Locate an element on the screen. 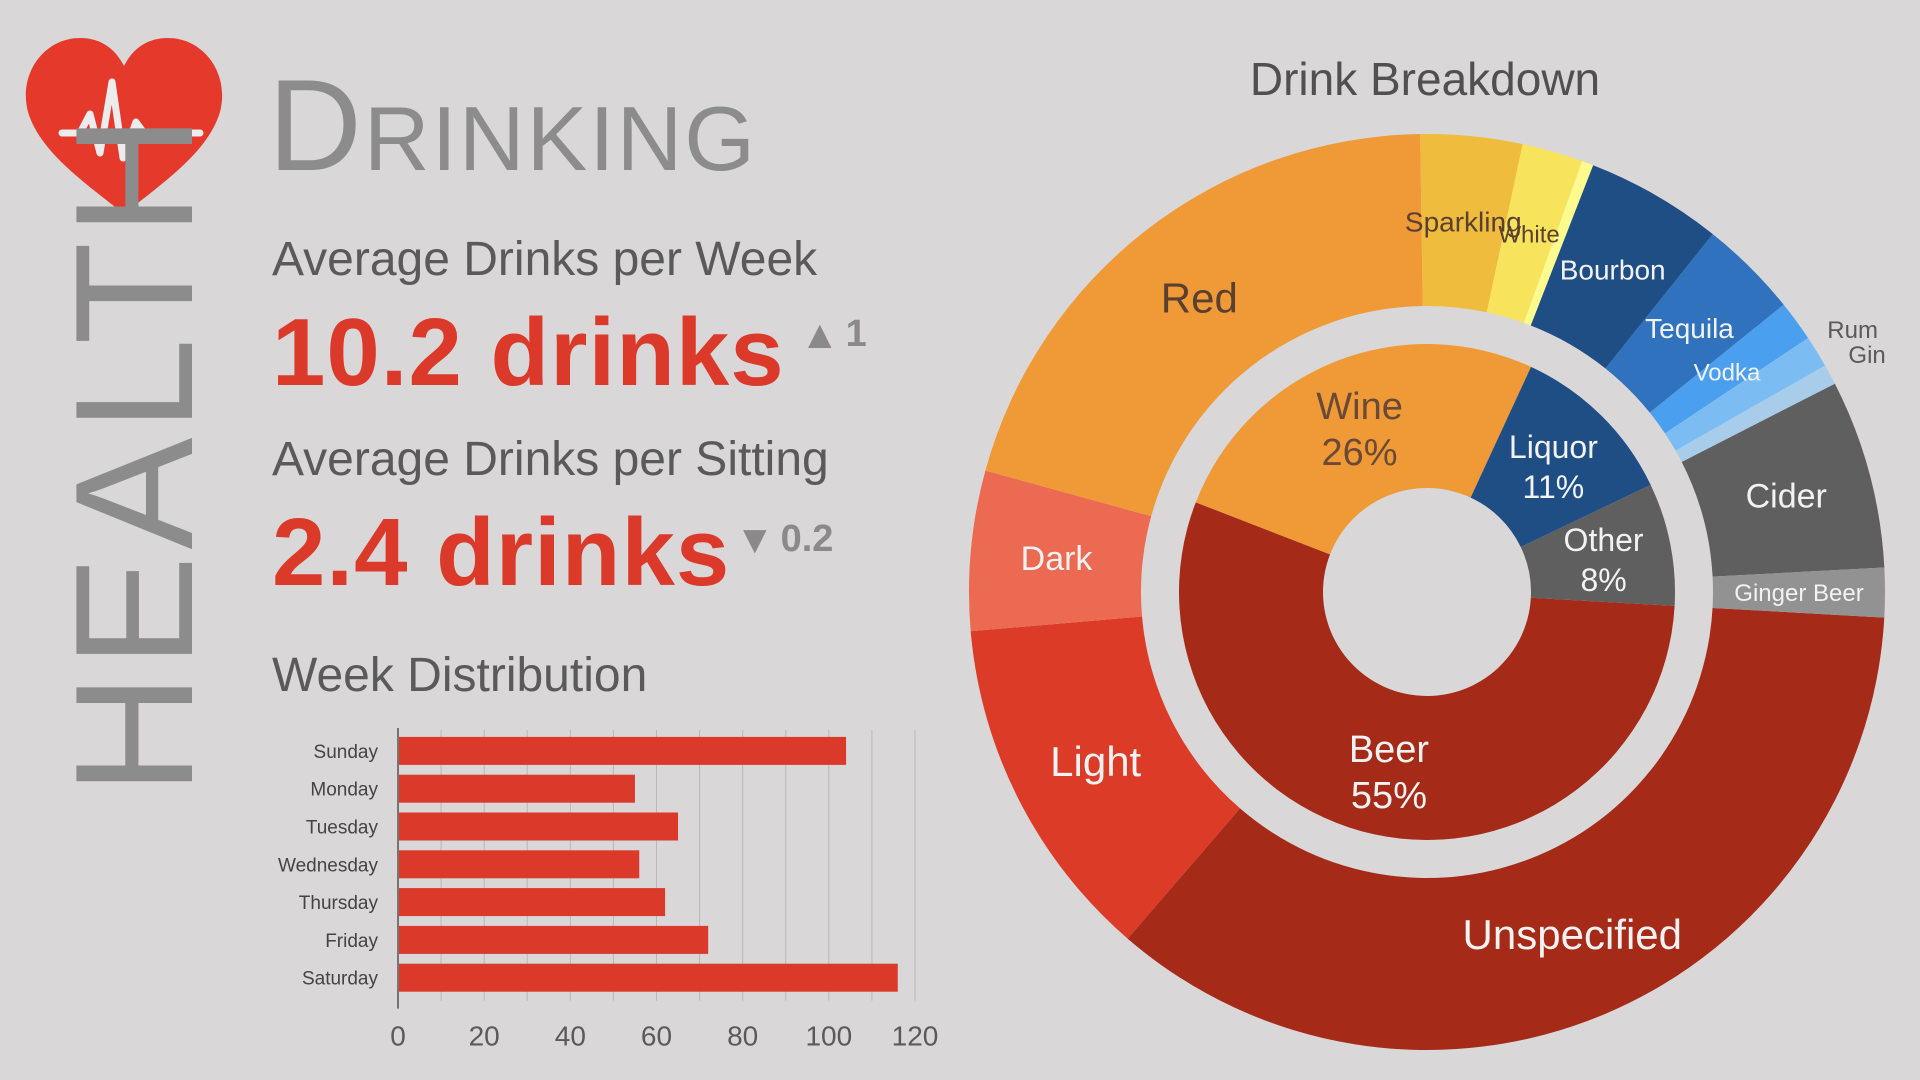  page-title: Drinking is located at coordinates (513, 125).